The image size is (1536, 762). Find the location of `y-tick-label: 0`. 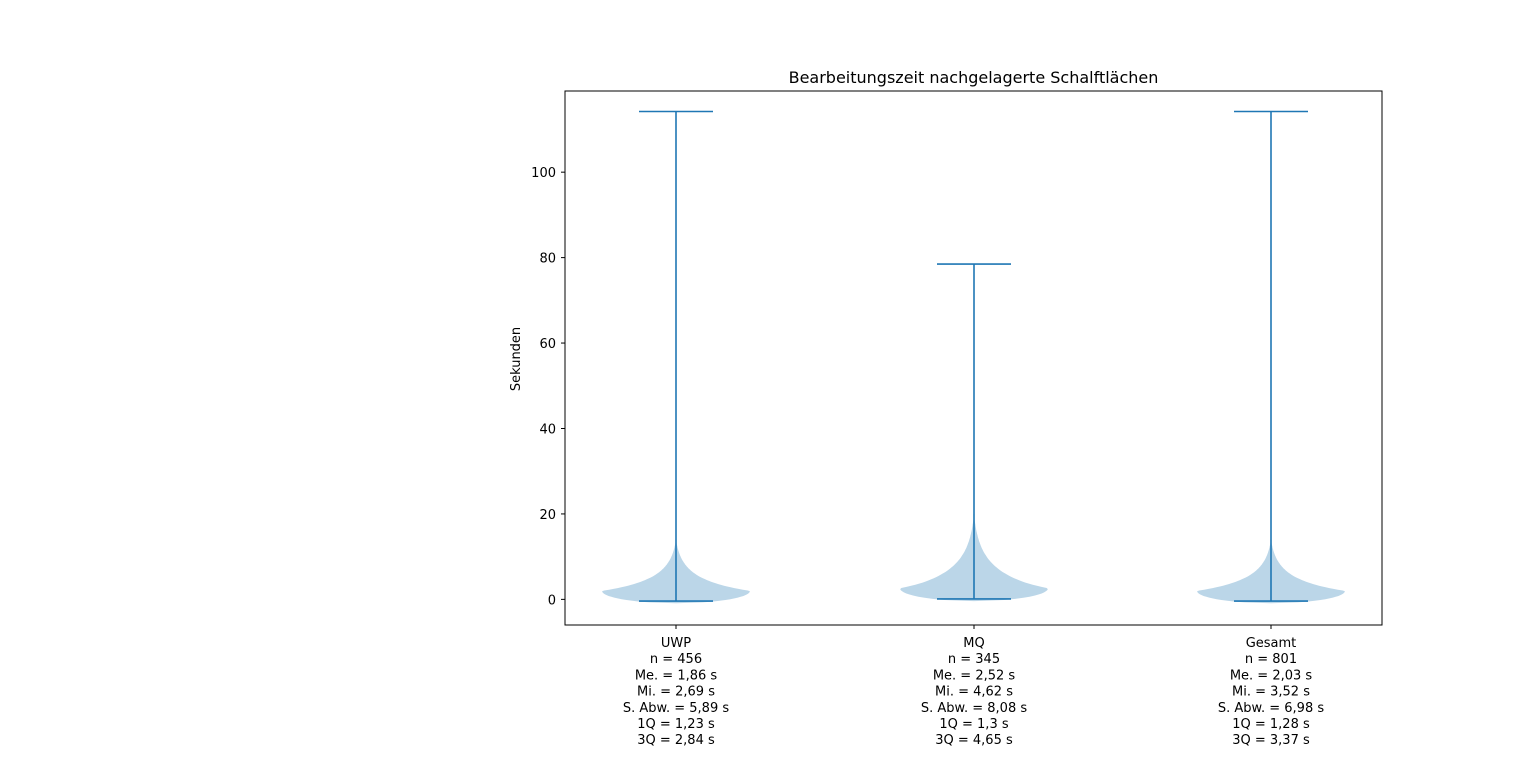

y-tick-label: 0 is located at coordinates (552, 600).